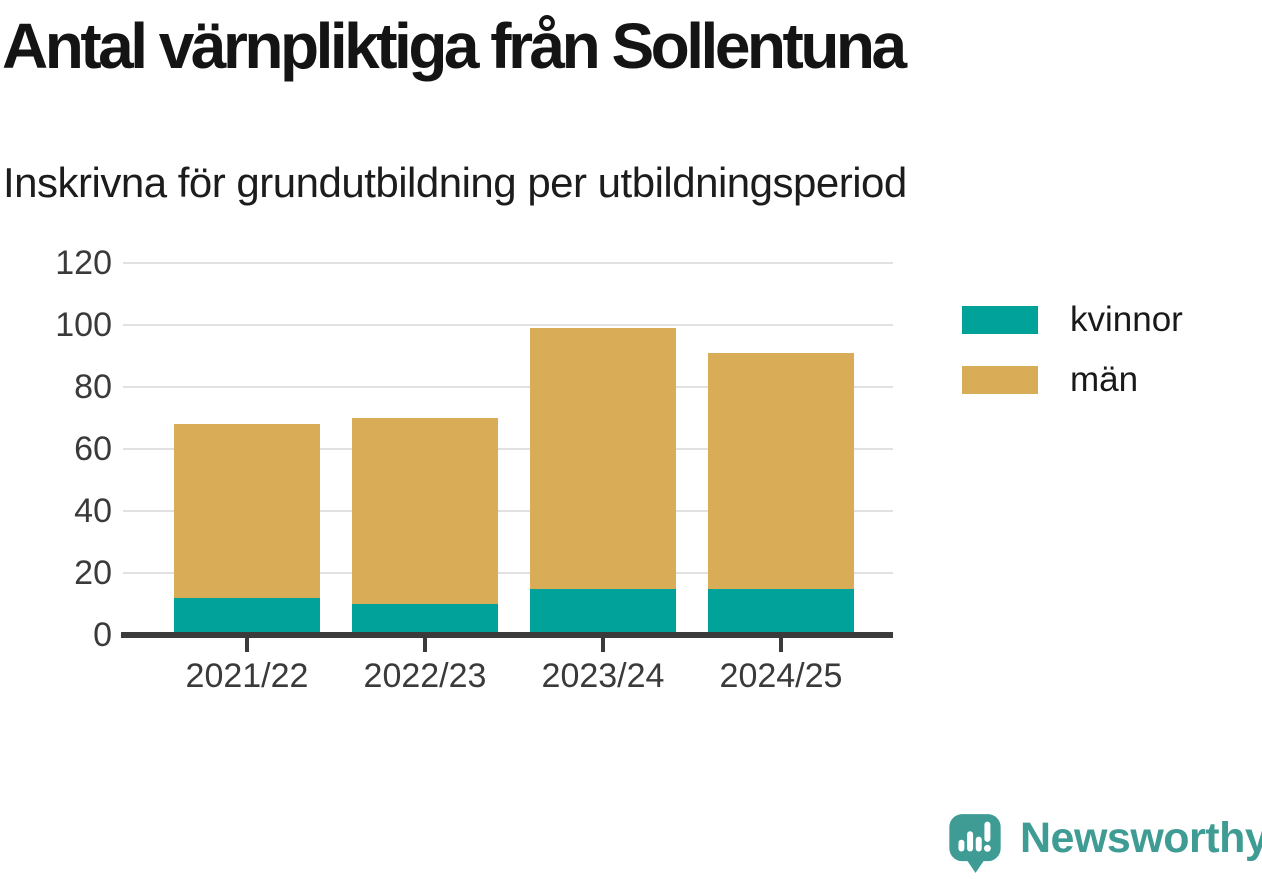 This screenshot has width=1262, height=879. Describe the element at coordinates (83, 263) in the screenshot. I see `y-axis-label-120: 120` at that location.